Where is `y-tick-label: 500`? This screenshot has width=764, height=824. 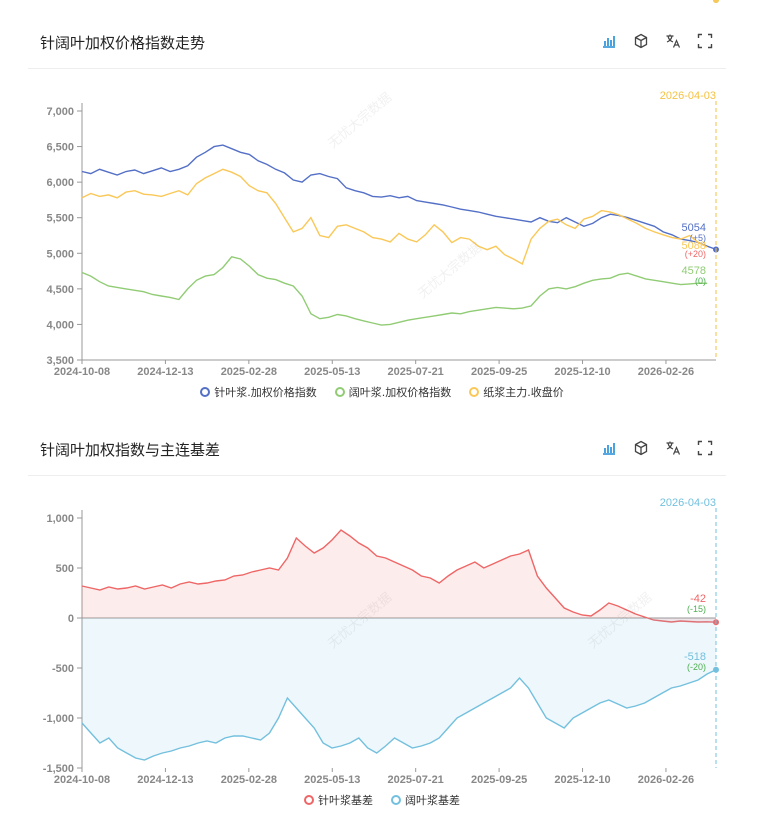 y-tick-label: 500 is located at coordinates (65, 569).